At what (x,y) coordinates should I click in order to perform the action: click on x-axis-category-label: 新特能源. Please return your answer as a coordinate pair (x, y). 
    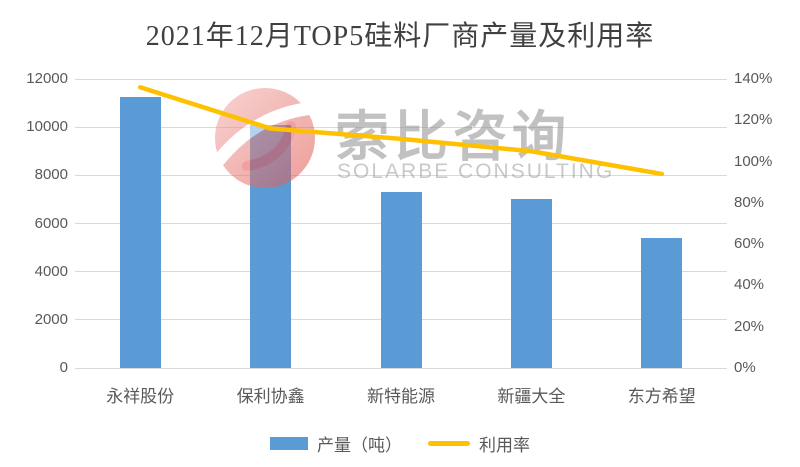
    Looking at the image, I should click on (401, 396).